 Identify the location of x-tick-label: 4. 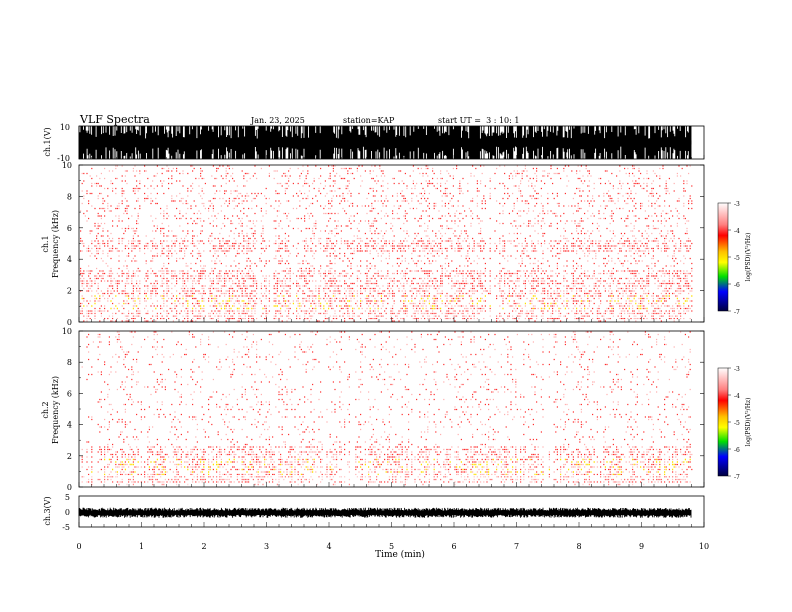
(328, 546).